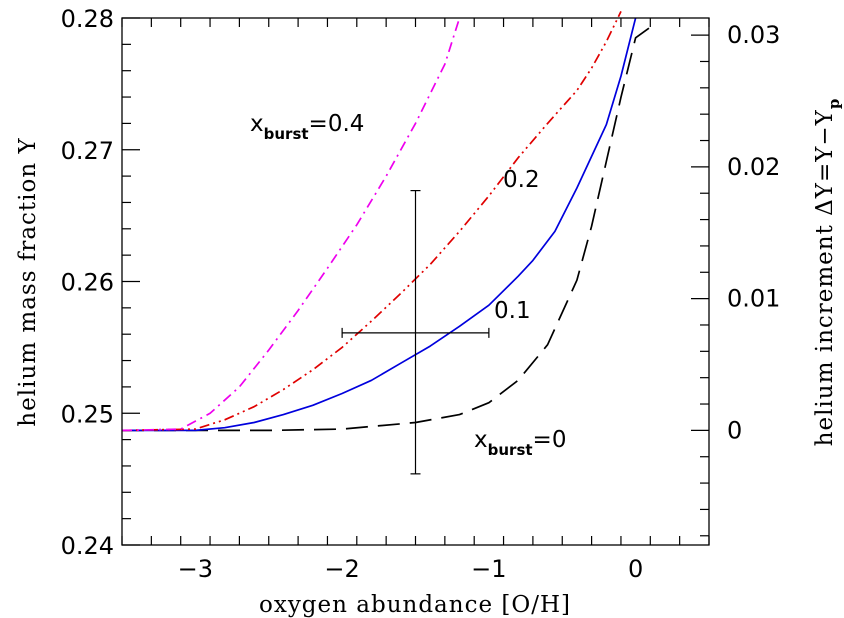  I want to click on y2-axis-title-sub: p, so click(834, 104).